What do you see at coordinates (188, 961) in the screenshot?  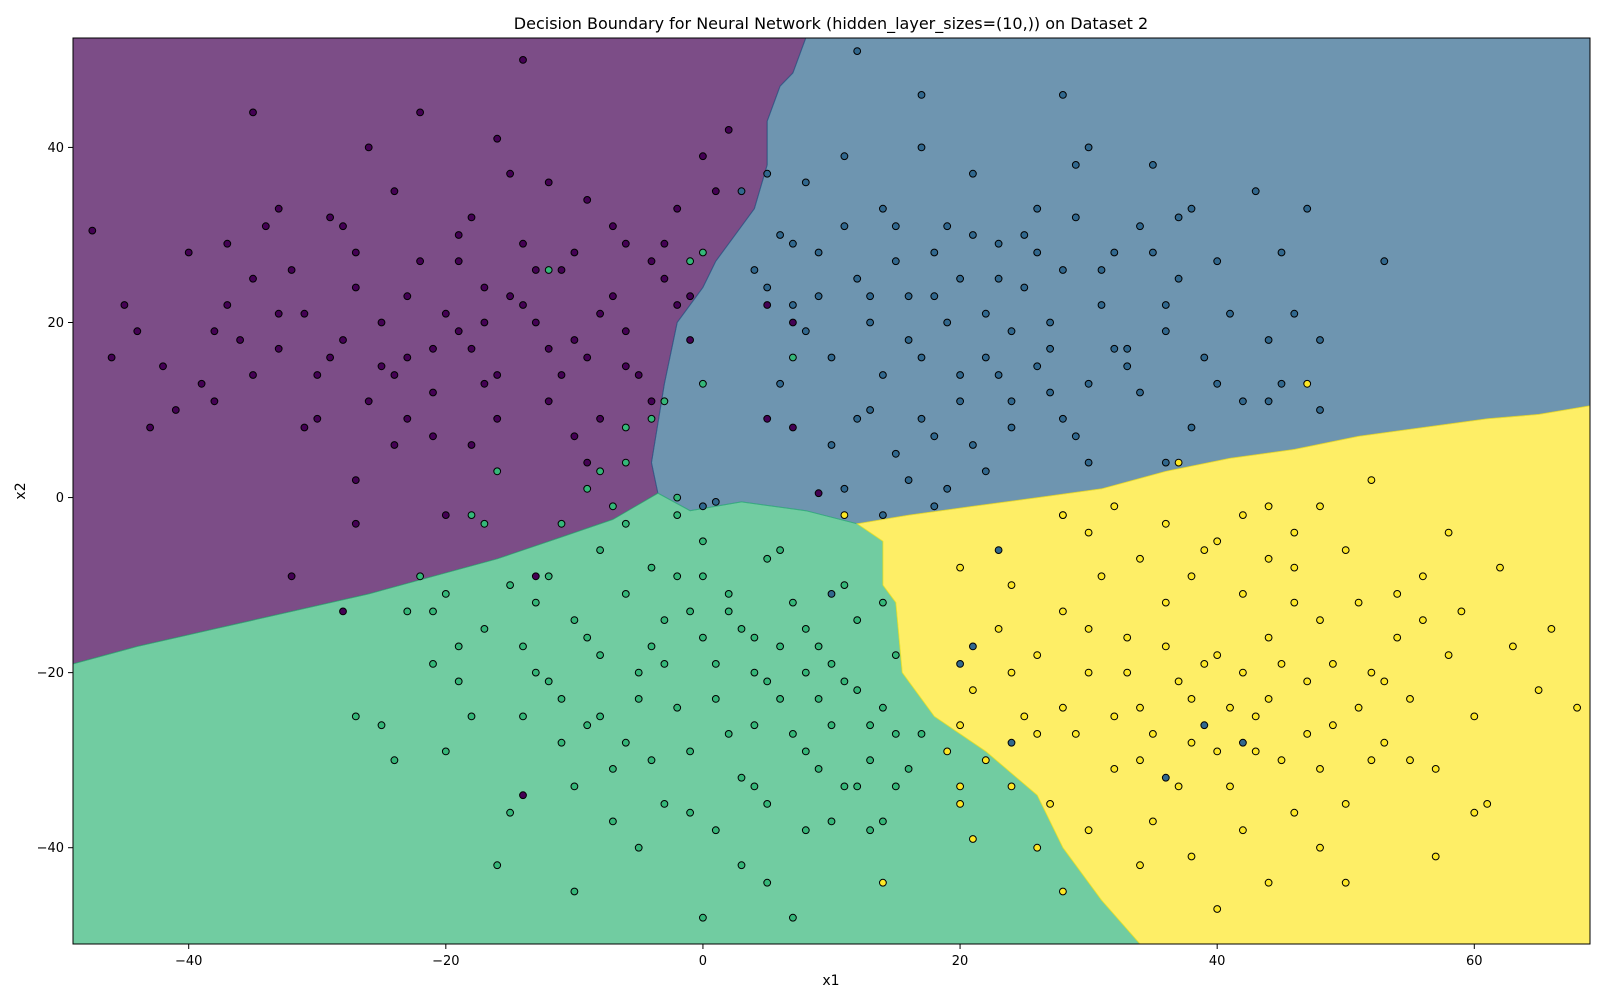 I see `x-tick-label: −40` at bounding box center [188, 961].